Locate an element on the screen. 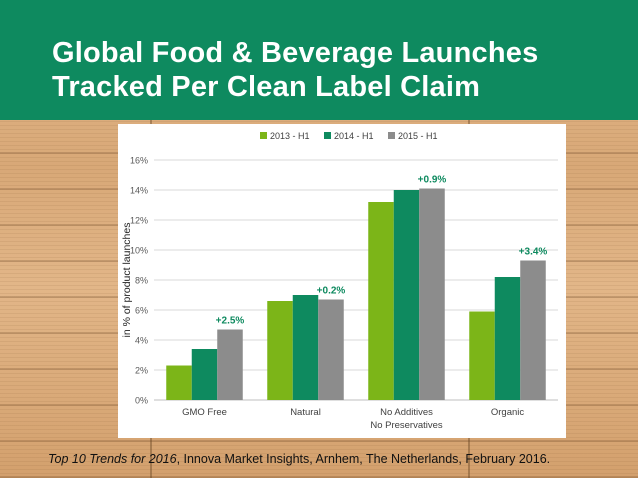 The height and width of the screenshot is (478, 638). bar-annotation: +2.5% is located at coordinates (230, 321).